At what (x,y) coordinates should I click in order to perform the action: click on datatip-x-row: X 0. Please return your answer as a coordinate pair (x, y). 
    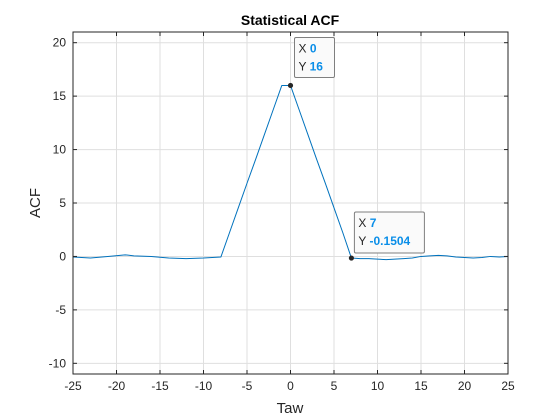
    Looking at the image, I should click on (308, 48).